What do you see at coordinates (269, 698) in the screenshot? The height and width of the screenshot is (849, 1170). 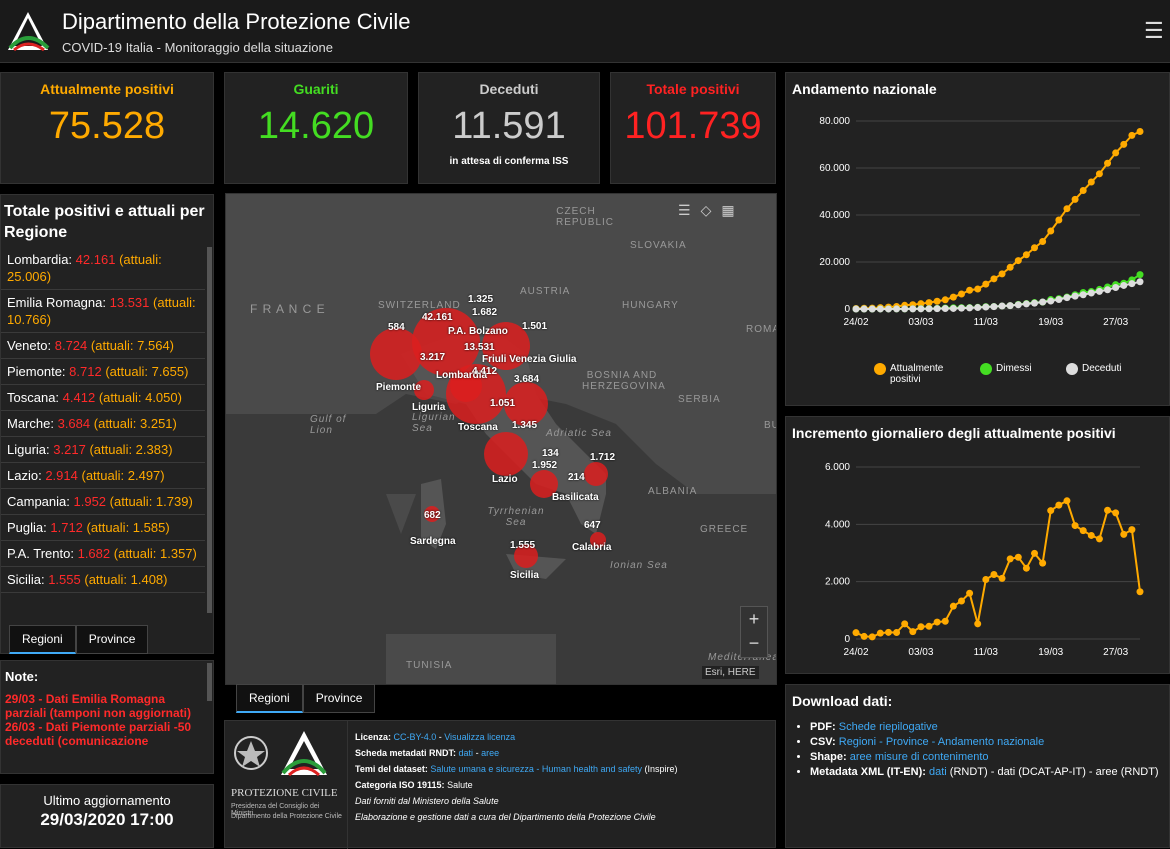 I see `tab-map-regioni: Regioni` at bounding box center [269, 698].